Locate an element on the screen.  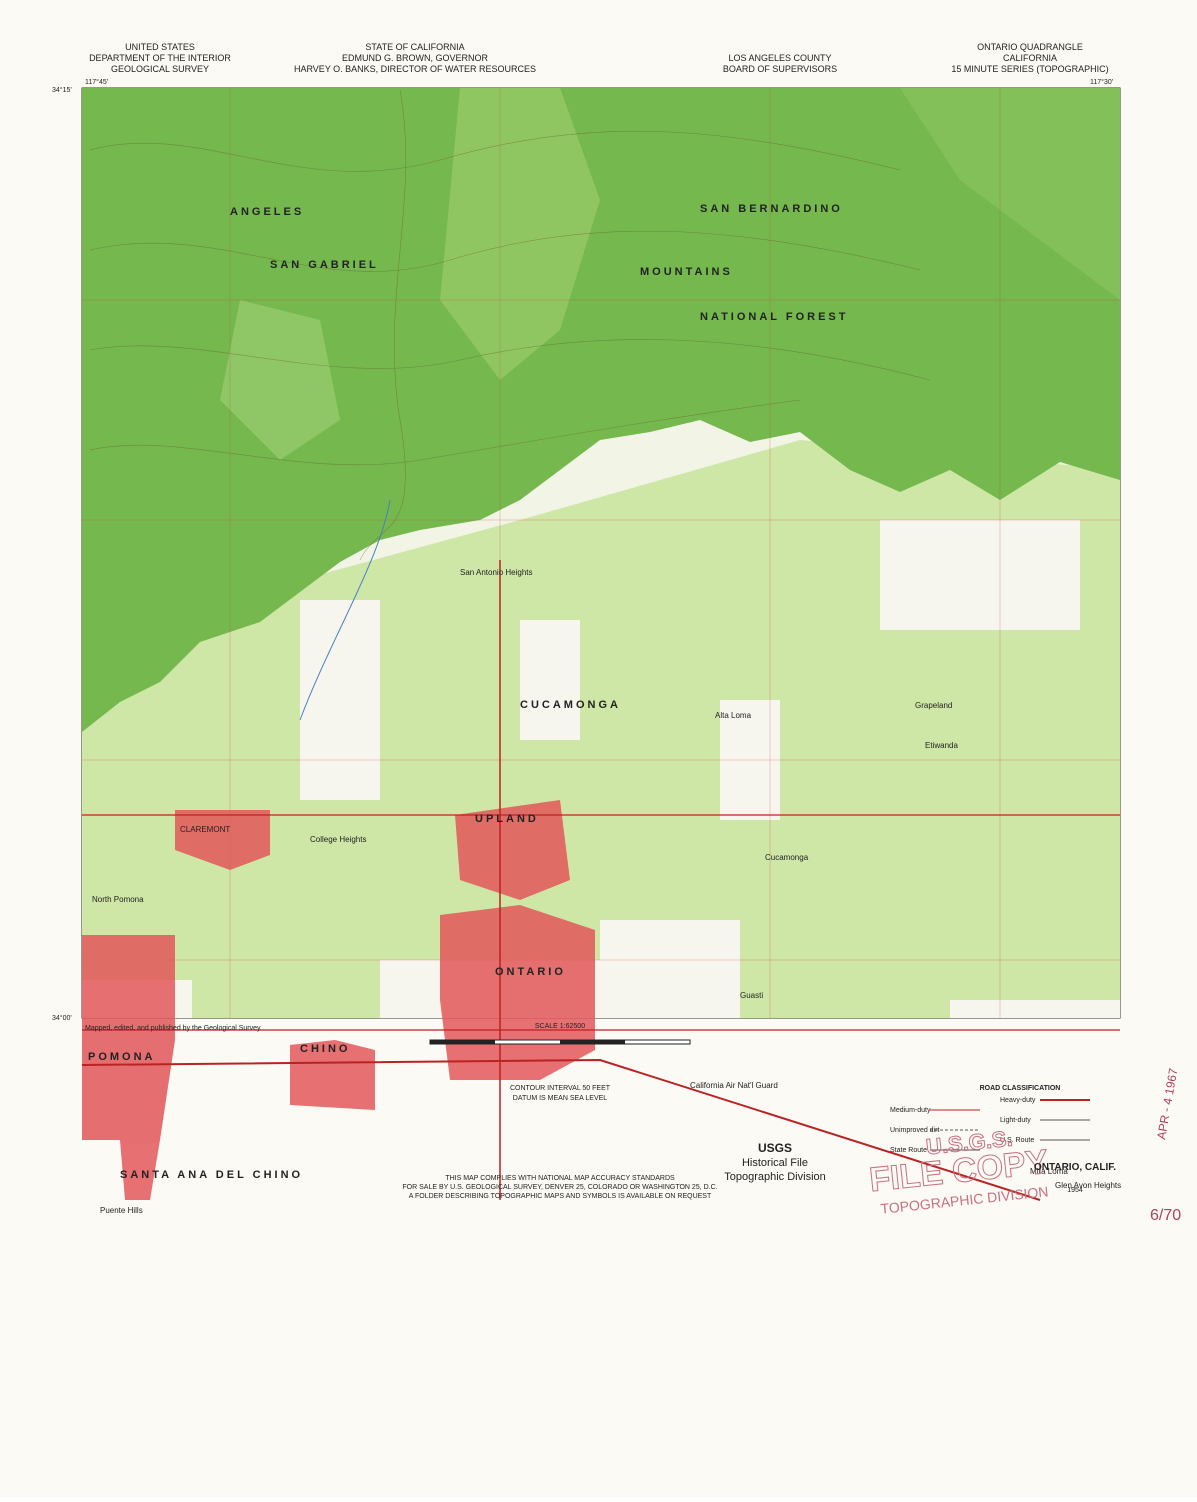
legend-label: State Route is located at coordinates (908, 1150).